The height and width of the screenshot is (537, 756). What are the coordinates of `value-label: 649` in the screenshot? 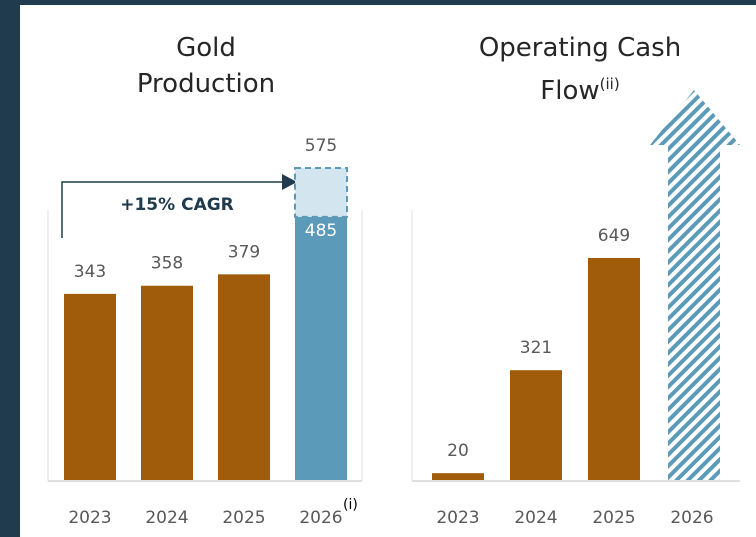 It's located at (614, 236).